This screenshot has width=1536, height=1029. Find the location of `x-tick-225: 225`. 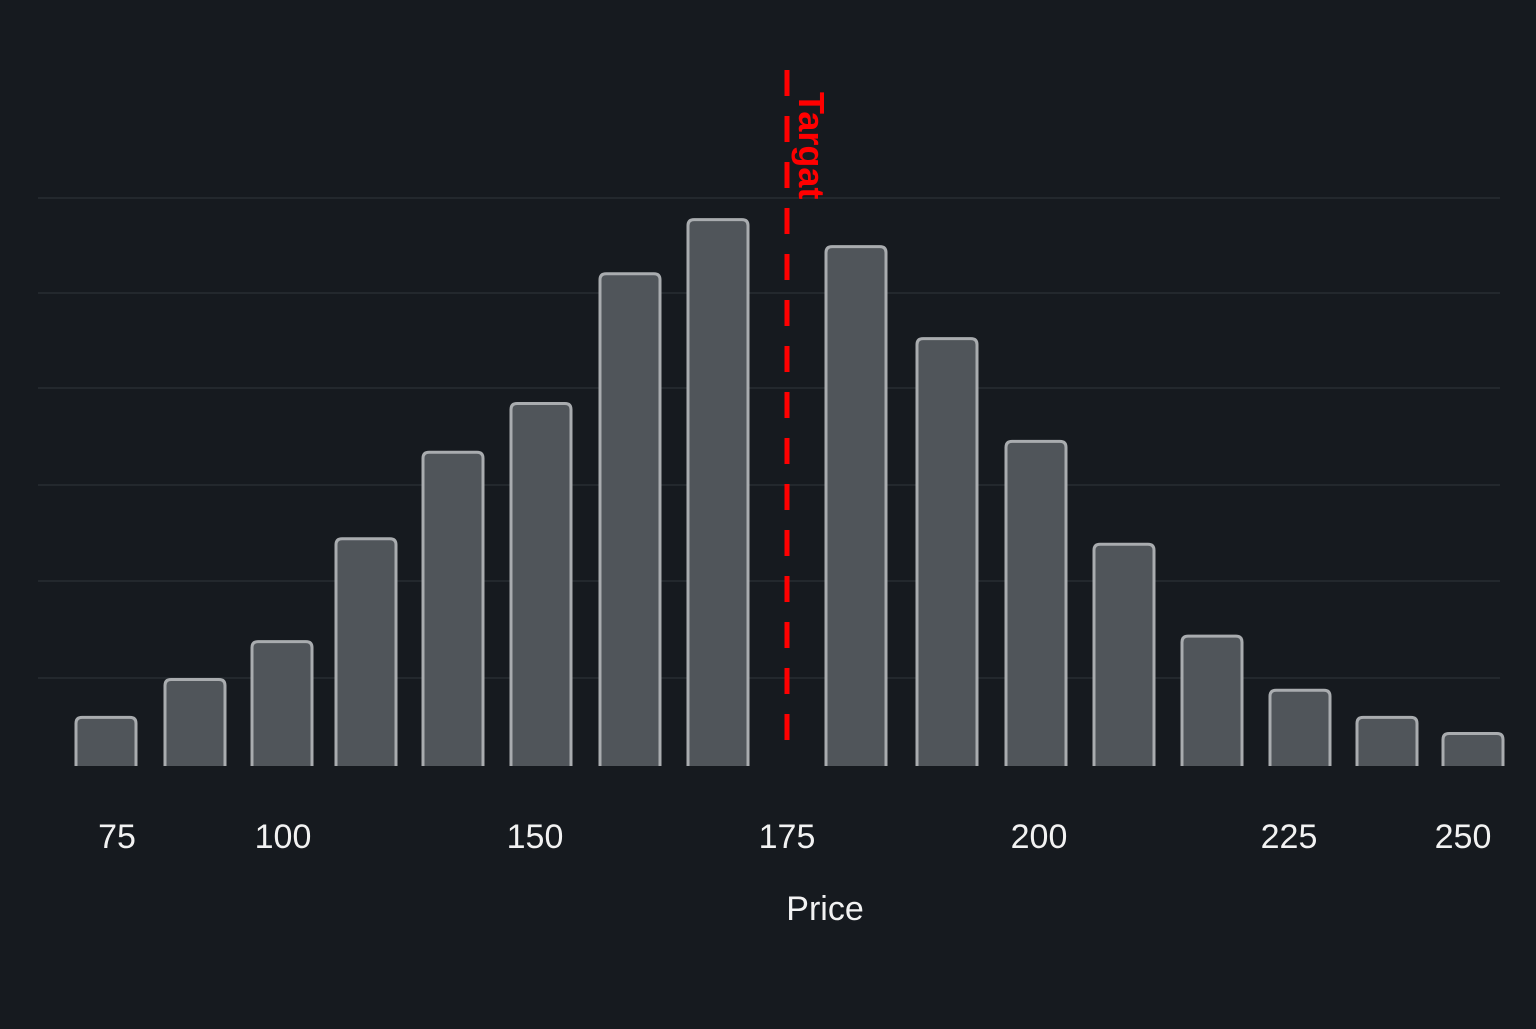

x-tick-225: 225 is located at coordinates (1289, 837).